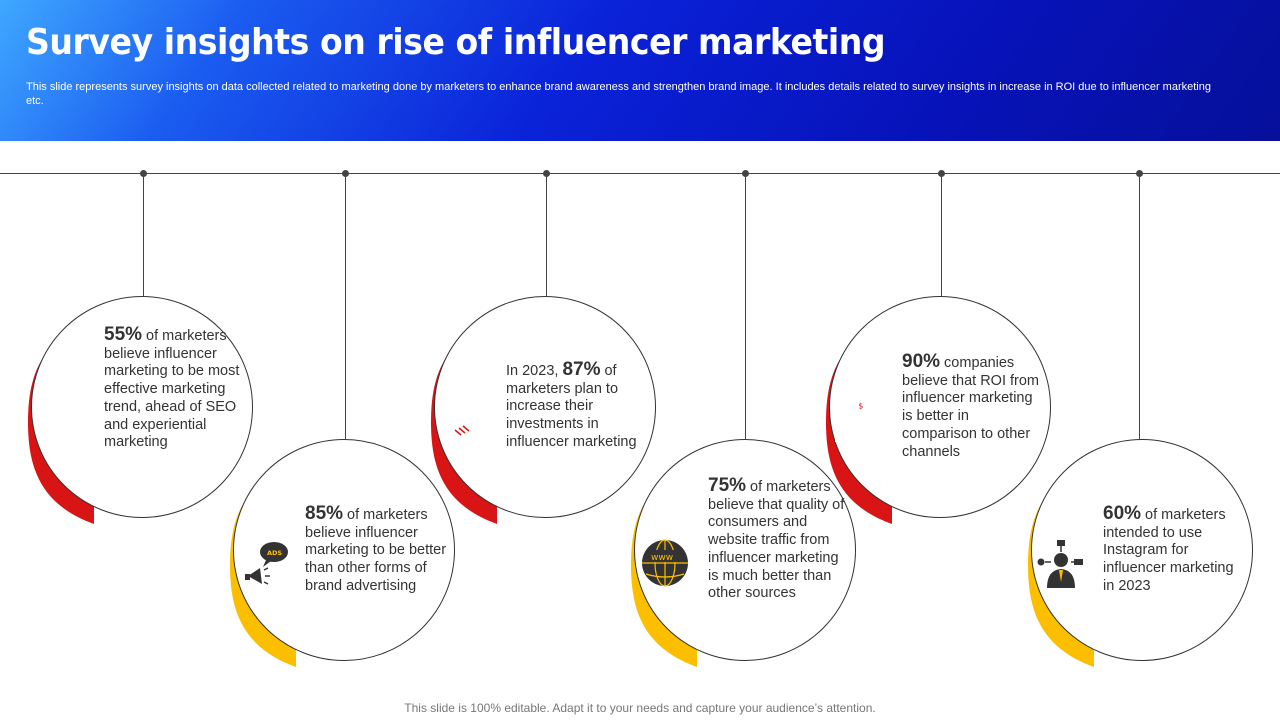 The width and height of the screenshot is (1280, 720). I want to click on www-globe-icon: www, so click(665, 563).